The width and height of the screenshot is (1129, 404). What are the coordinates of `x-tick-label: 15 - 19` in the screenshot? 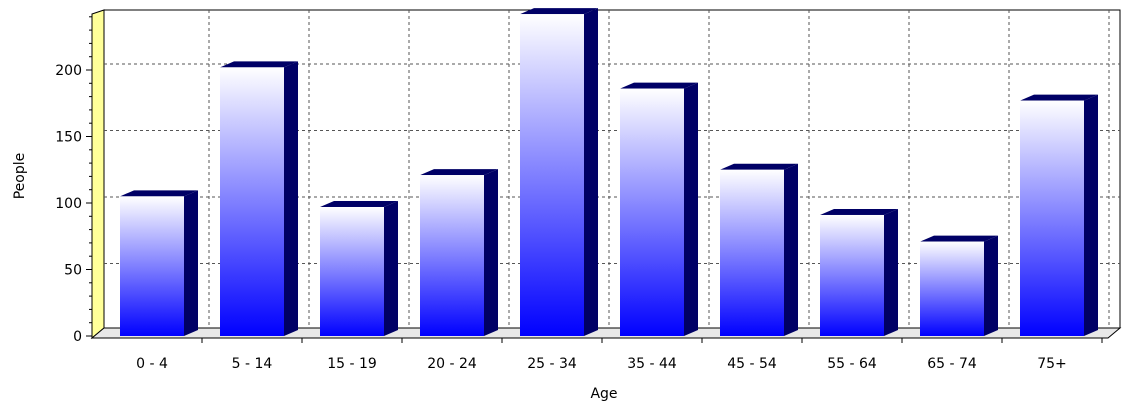 It's located at (352, 364).